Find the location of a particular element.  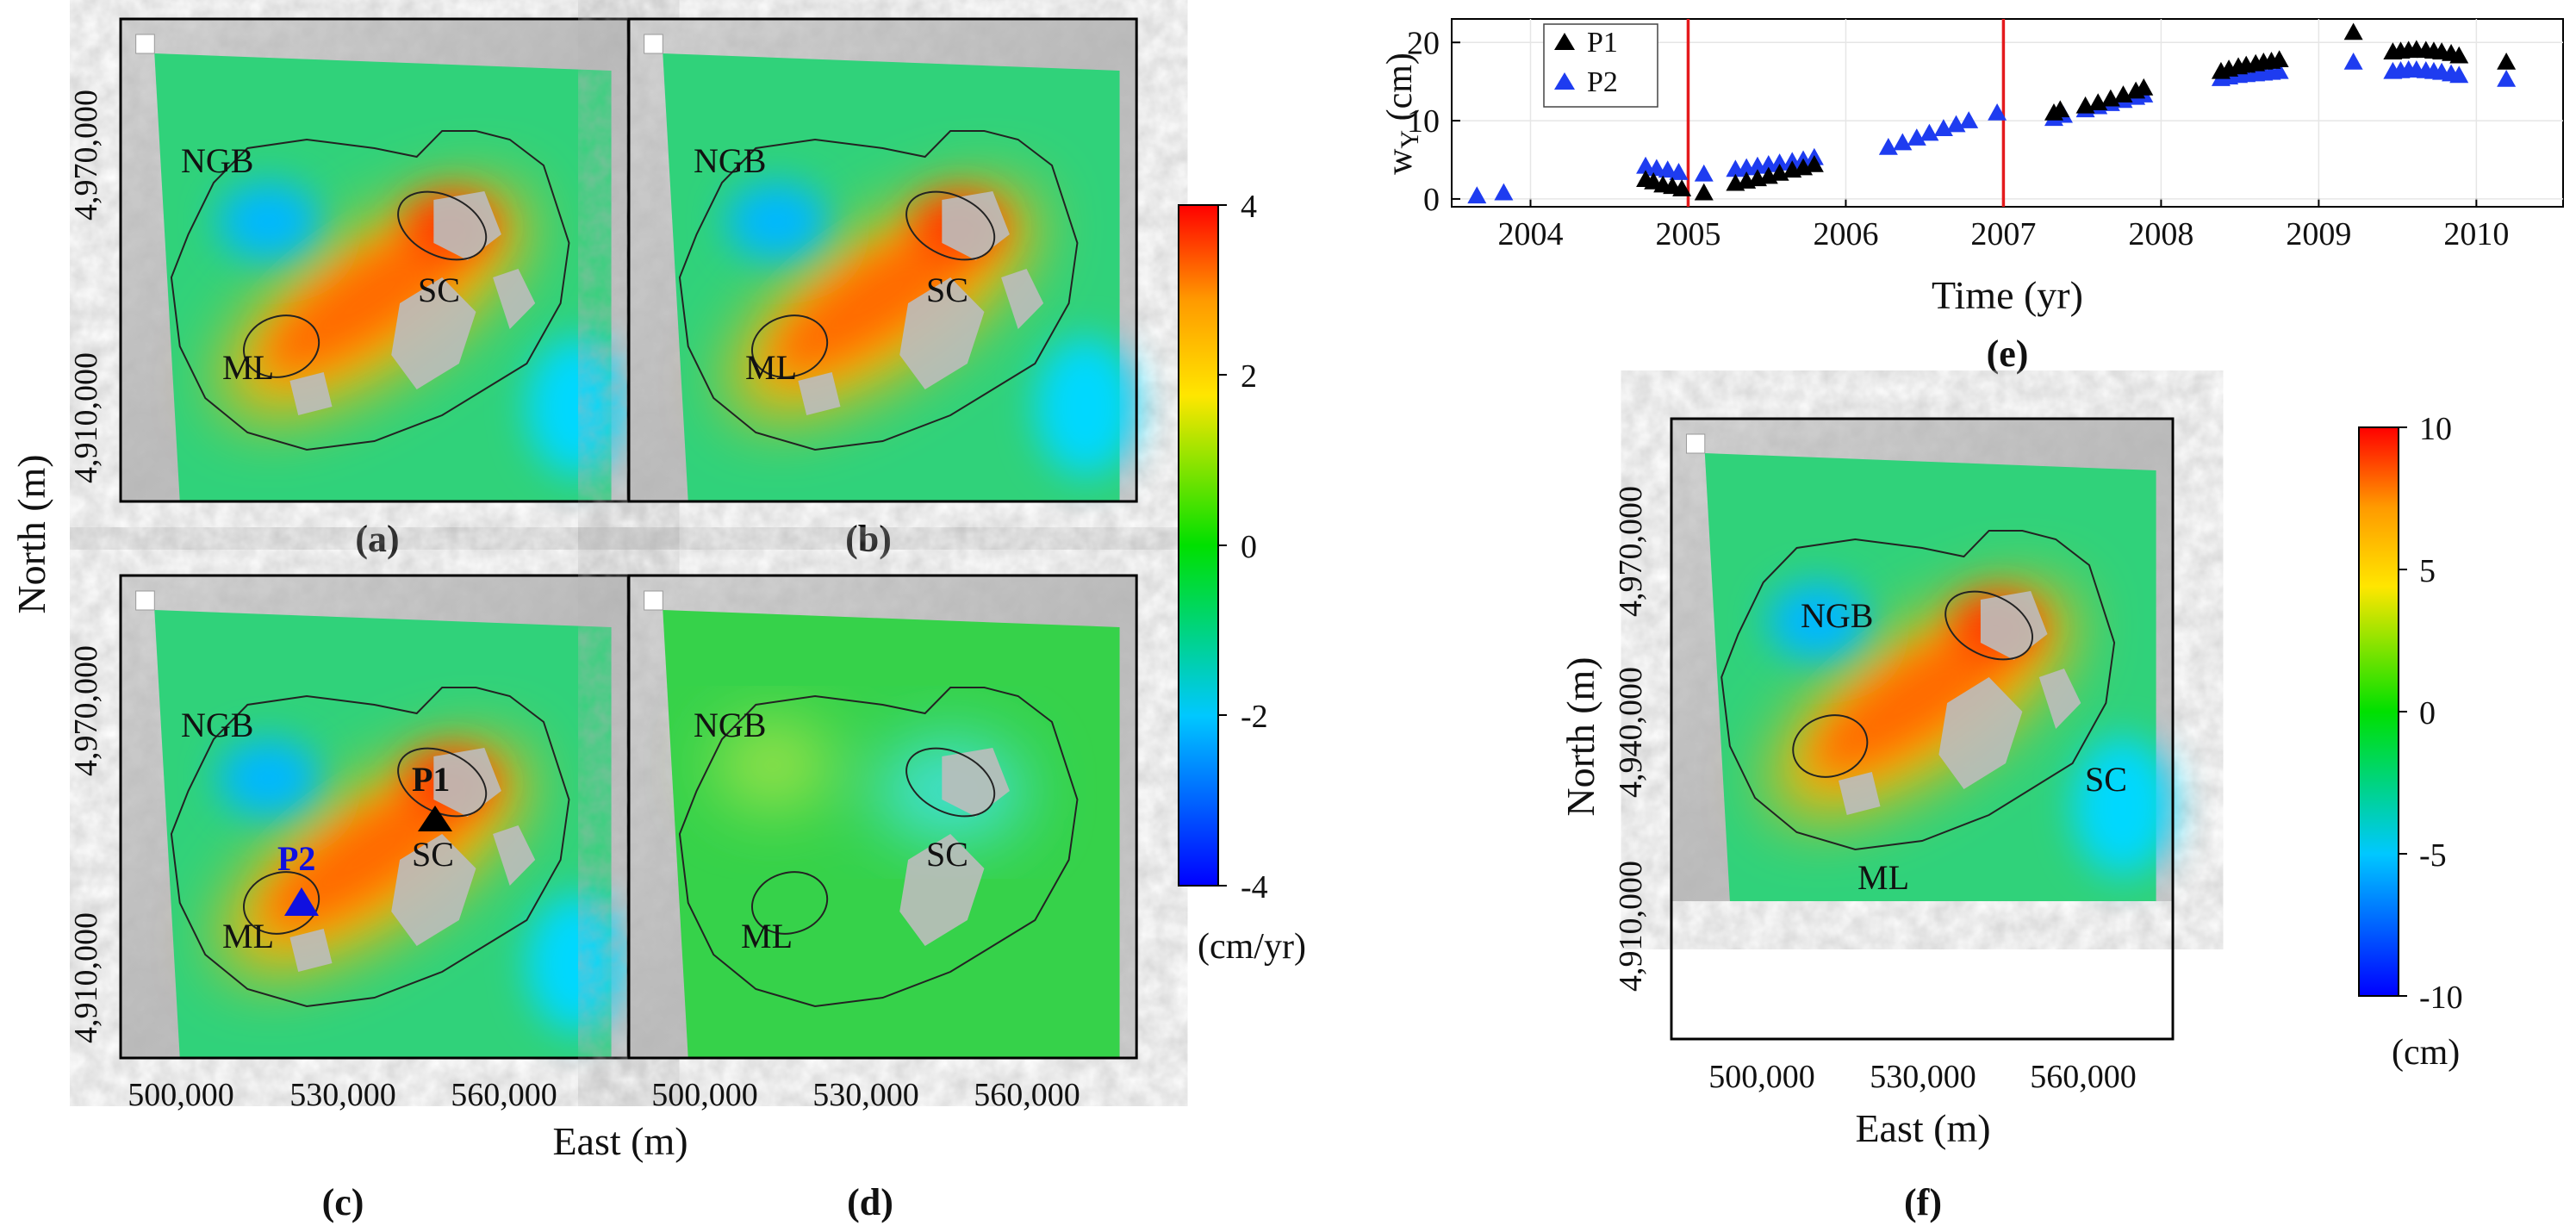

panel-e-ylabel: wY (cm) is located at coordinates (1402, 114).